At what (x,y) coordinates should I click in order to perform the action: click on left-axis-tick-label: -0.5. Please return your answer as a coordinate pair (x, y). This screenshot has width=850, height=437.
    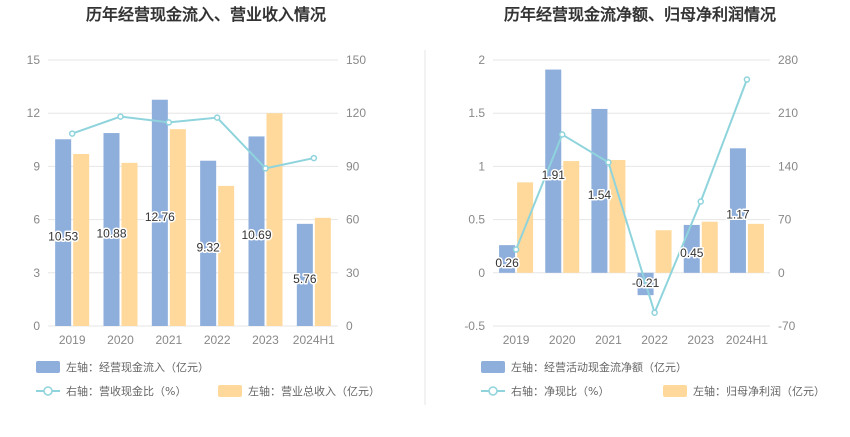
    Looking at the image, I should click on (474, 326).